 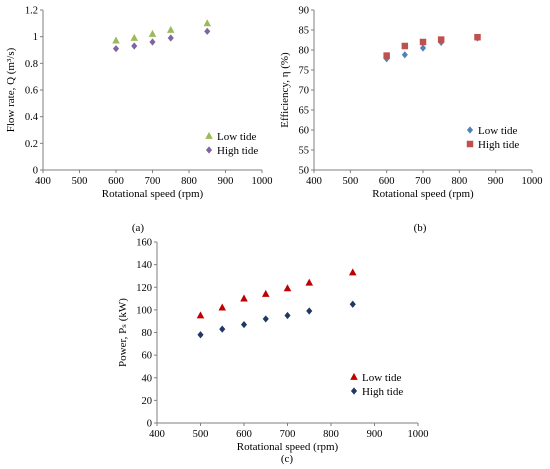 I want to click on y-tick-label: 55, so click(x=304, y=151).